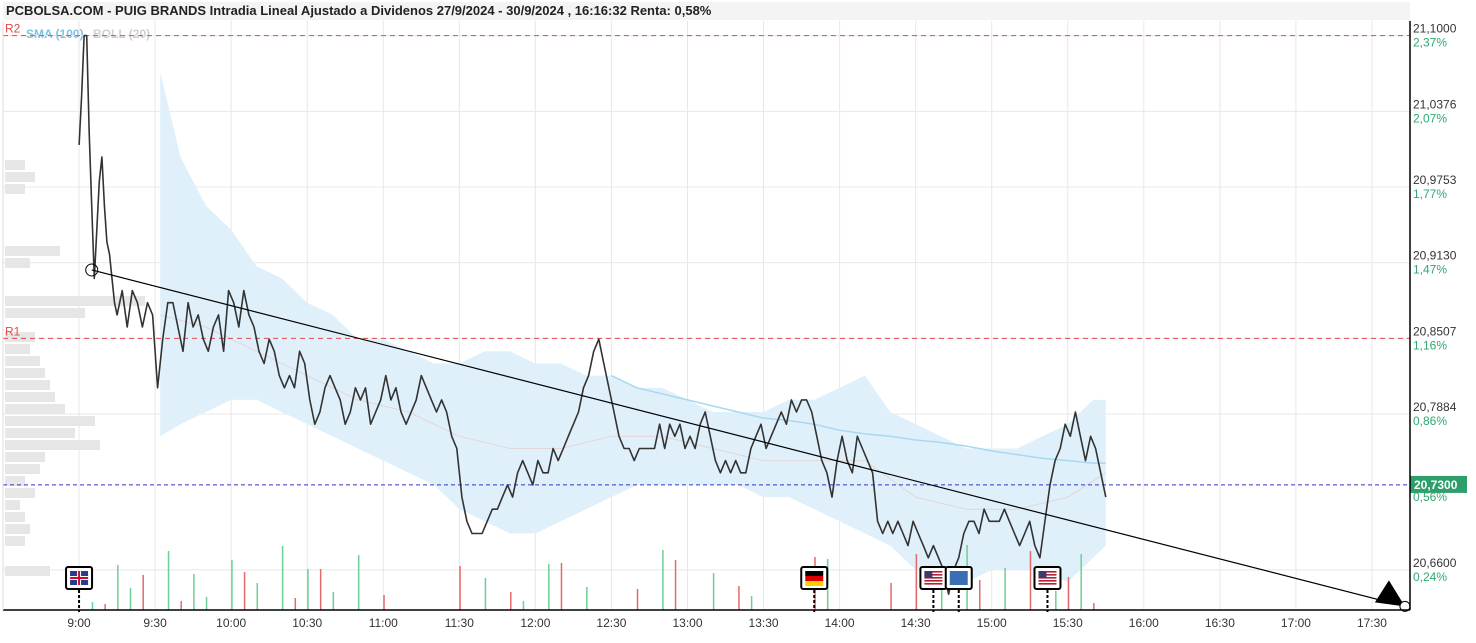 The height and width of the screenshot is (643, 1476). I want to click on flag-de-stripe, so click(814, 578).